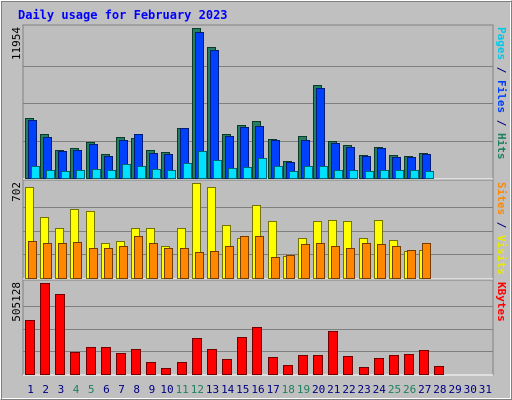 The image size is (512, 400). Describe the element at coordinates (152, 389) in the screenshot. I see `x-tick-label: 9` at that location.